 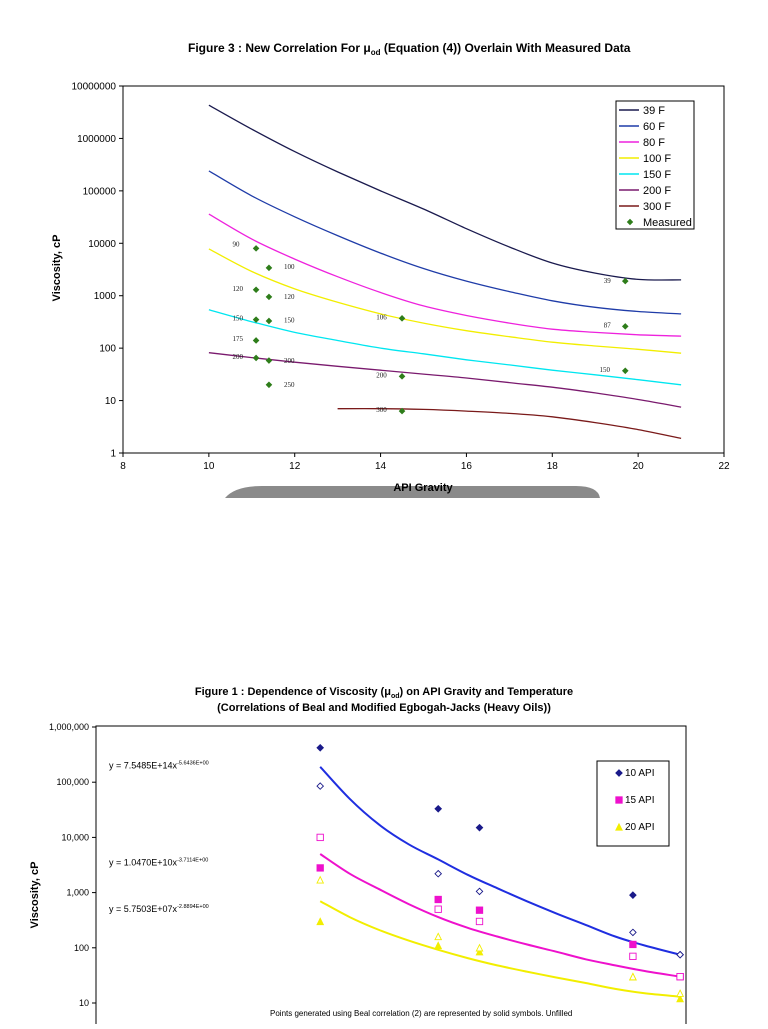 What do you see at coordinates (295, 466) in the screenshot?
I see `chart1-x-tick-label: 12` at bounding box center [295, 466].